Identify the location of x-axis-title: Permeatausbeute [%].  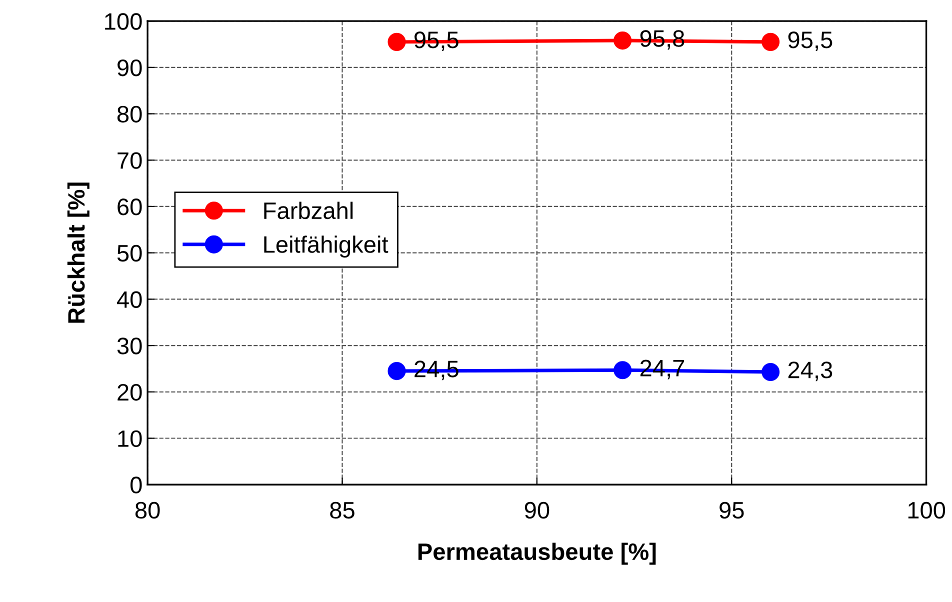
(537, 553).